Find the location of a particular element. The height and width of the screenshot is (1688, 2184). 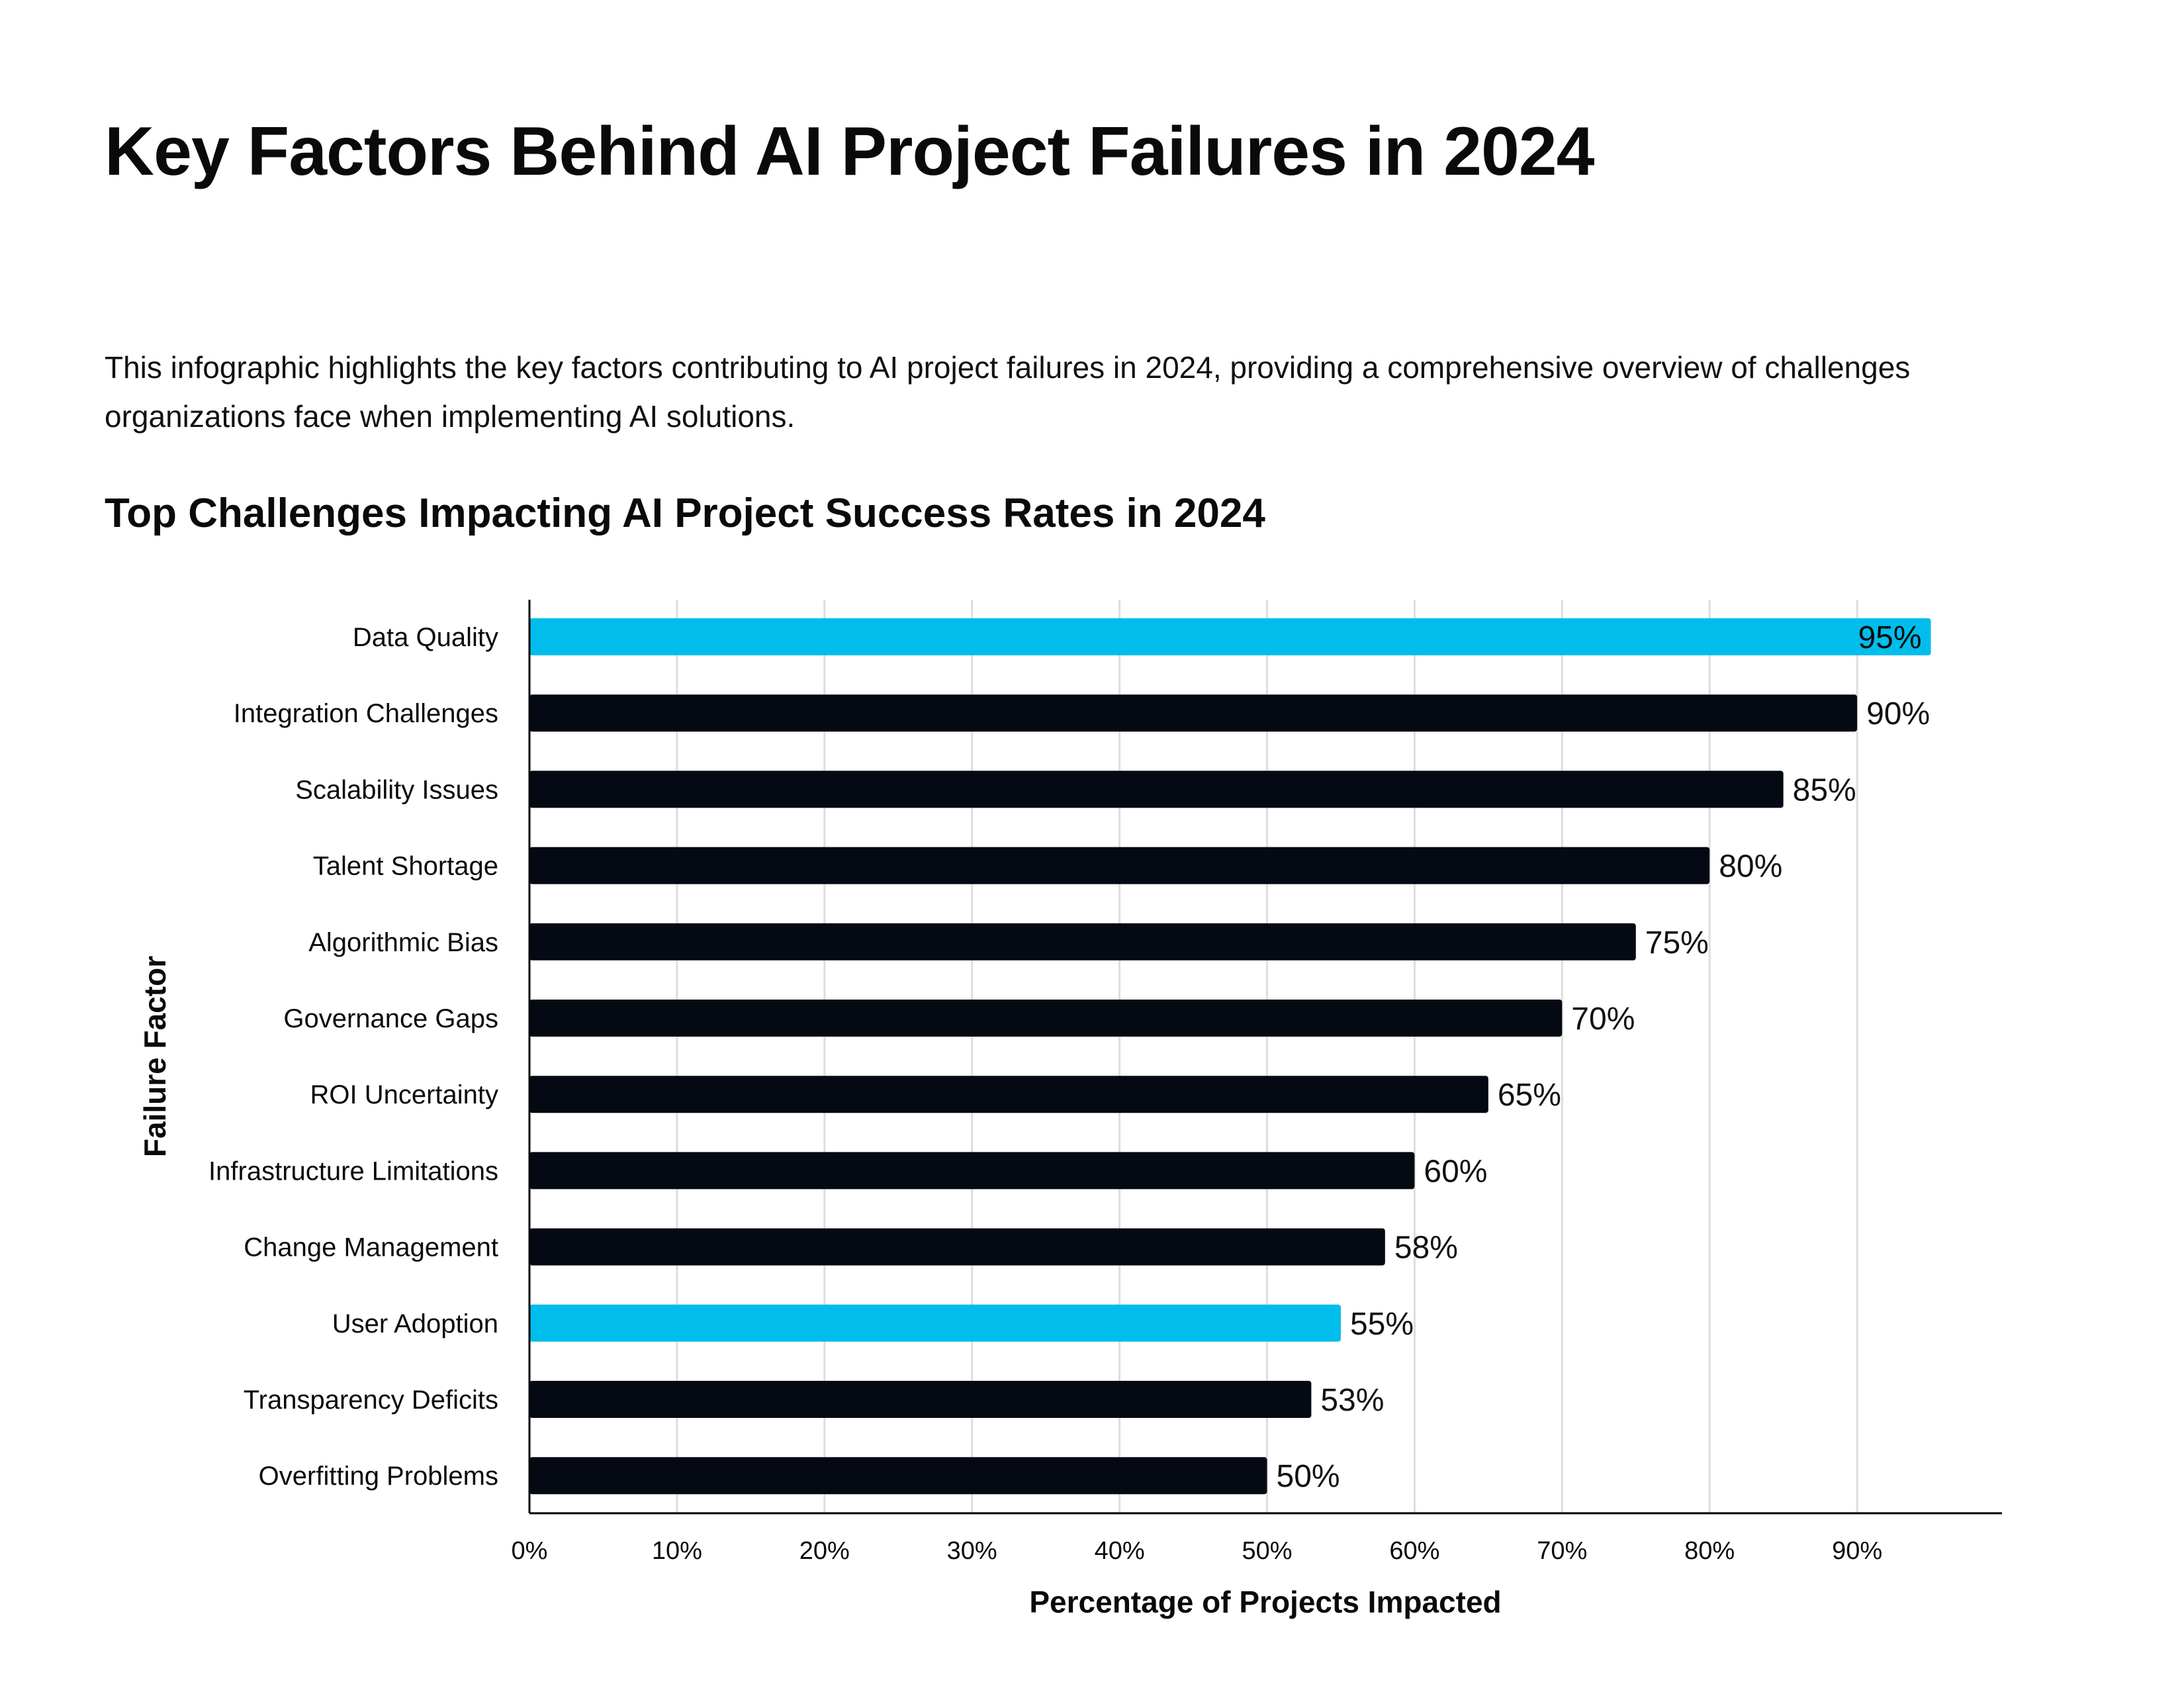

category-label: Scalability Issues is located at coordinates (397, 789).